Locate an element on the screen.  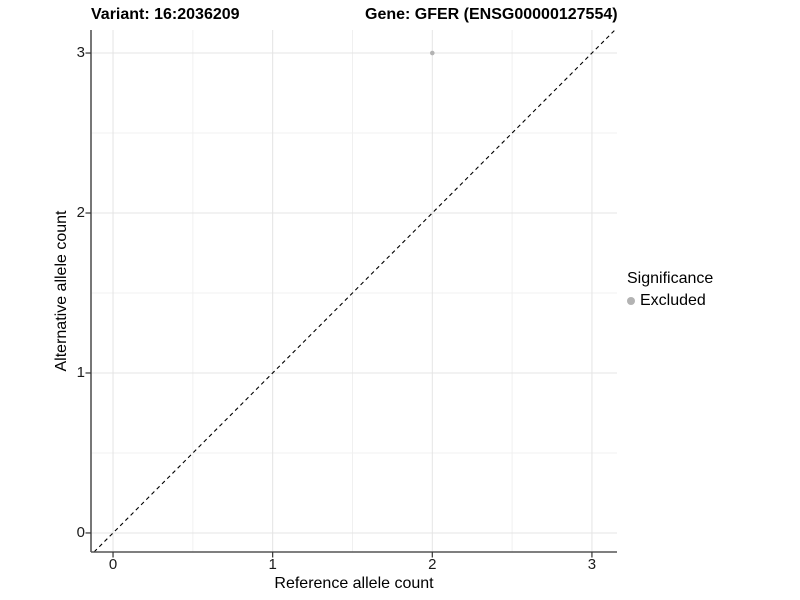
y-axis-title: Alternative allele count is located at coordinates (61, 291).